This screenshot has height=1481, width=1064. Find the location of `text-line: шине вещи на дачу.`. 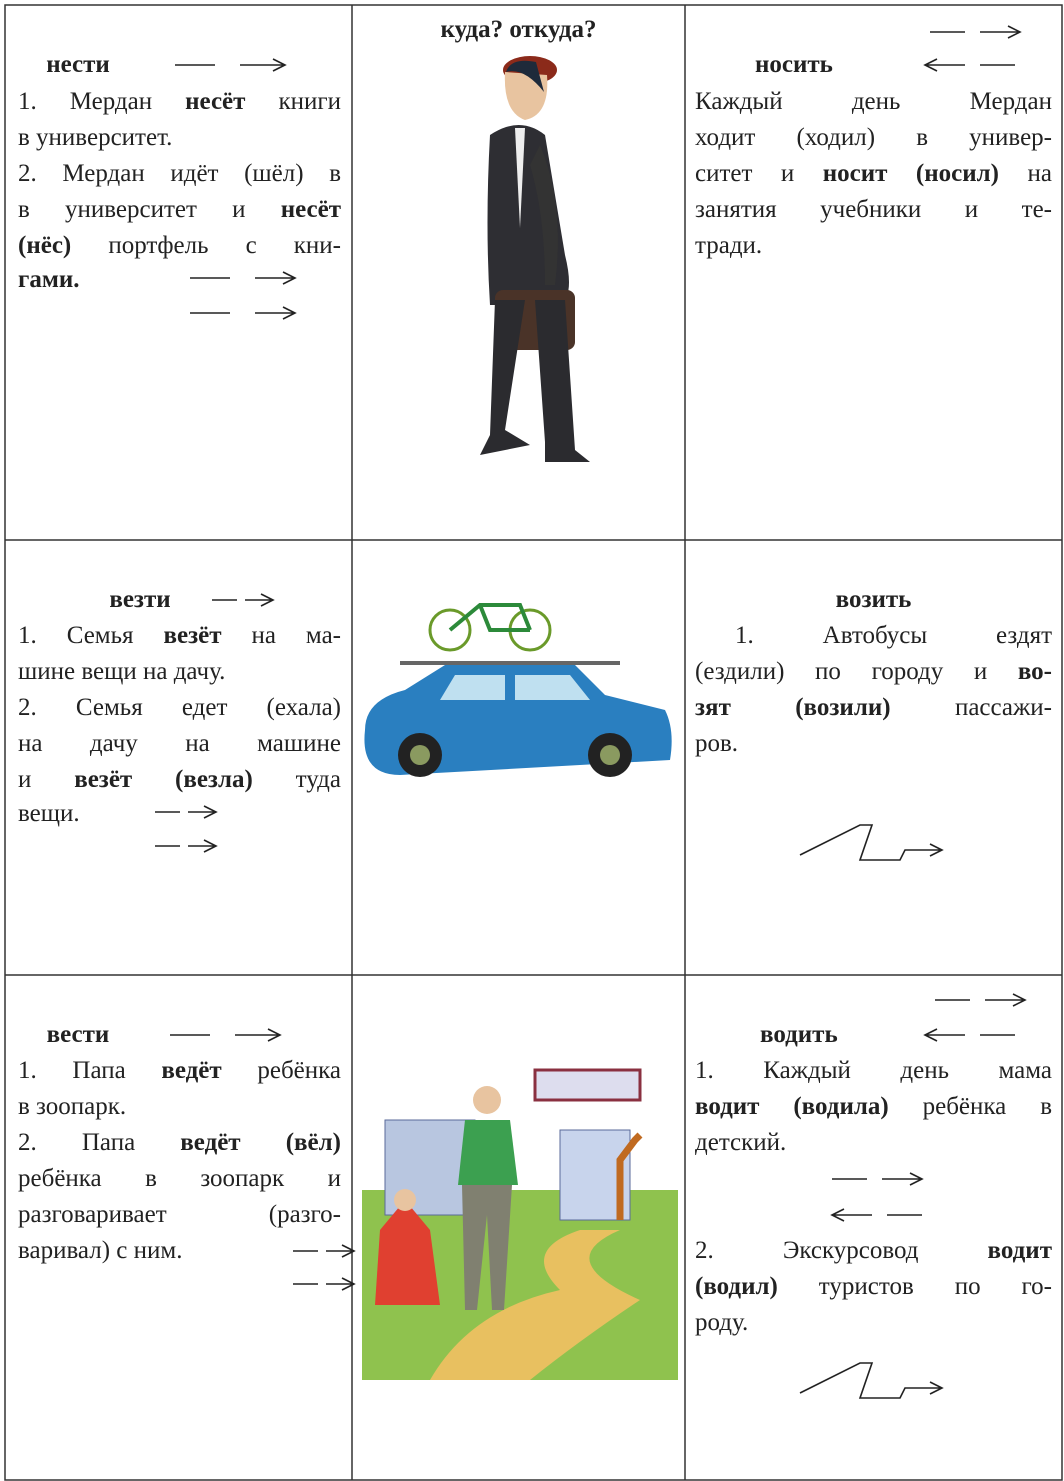

text-line: шине вещи на дачу. is located at coordinates (122, 671).